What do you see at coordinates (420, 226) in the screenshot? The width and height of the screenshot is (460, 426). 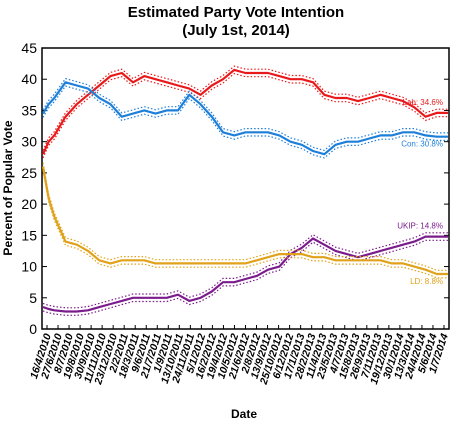 I see `series-label: UKIP: 14.8%` at bounding box center [420, 226].